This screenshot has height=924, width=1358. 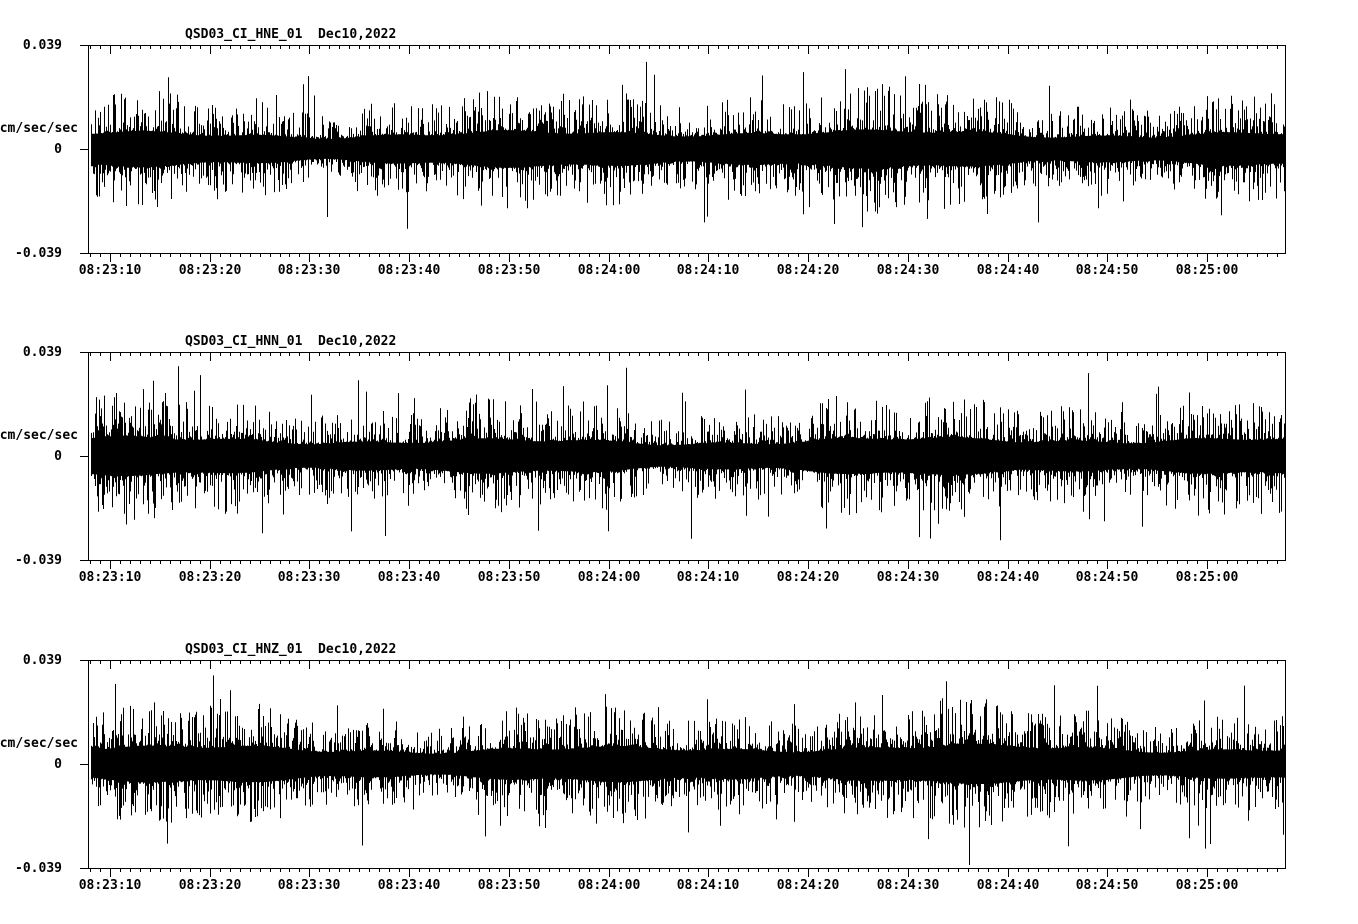 What do you see at coordinates (290, 341) in the screenshot?
I see `plot-title: QSD03_CI_HNN_01 Dec10,2022` at bounding box center [290, 341].